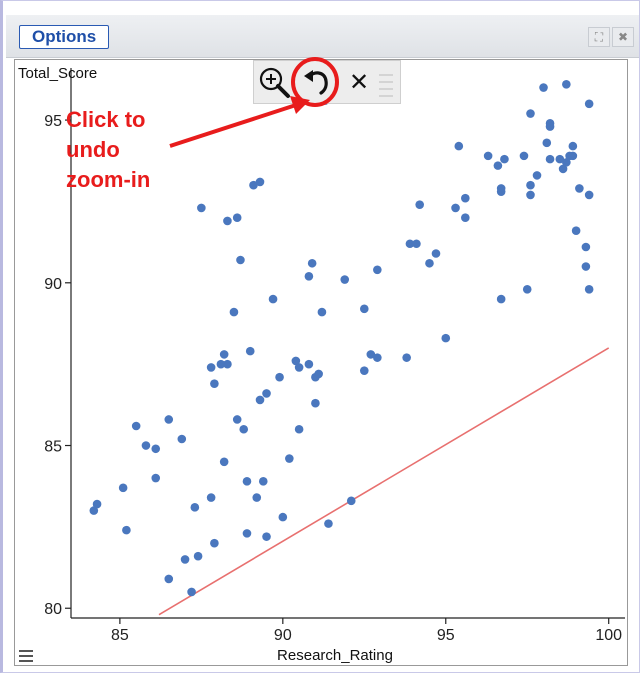 The width and height of the screenshot is (640, 673). What do you see at coordinates (53, 284) in the screenshot?
I see `y-tick-label: 90` at bounding box center [53, 284].